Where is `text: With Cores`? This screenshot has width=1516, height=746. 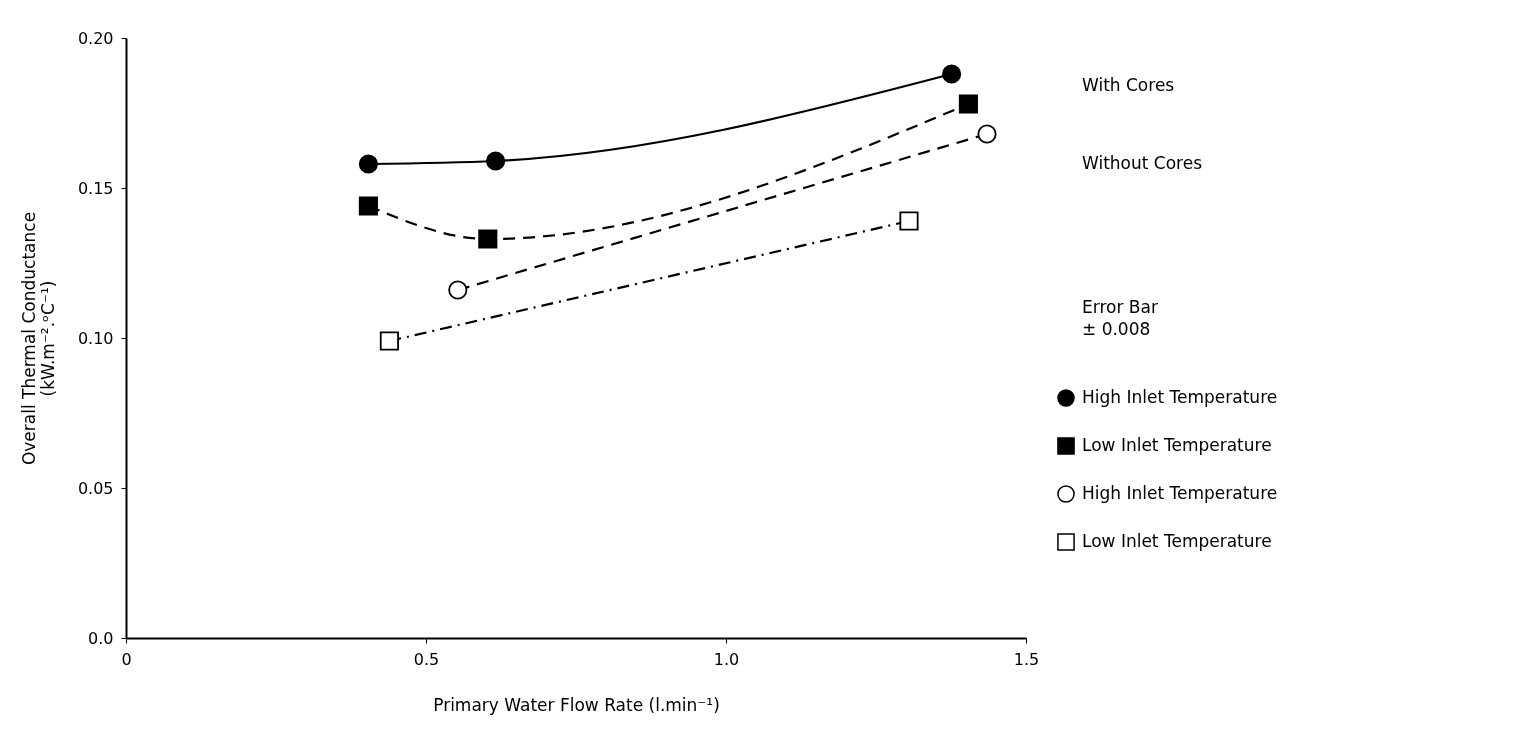
text: With Cores is located at coordinates (1128, 85).